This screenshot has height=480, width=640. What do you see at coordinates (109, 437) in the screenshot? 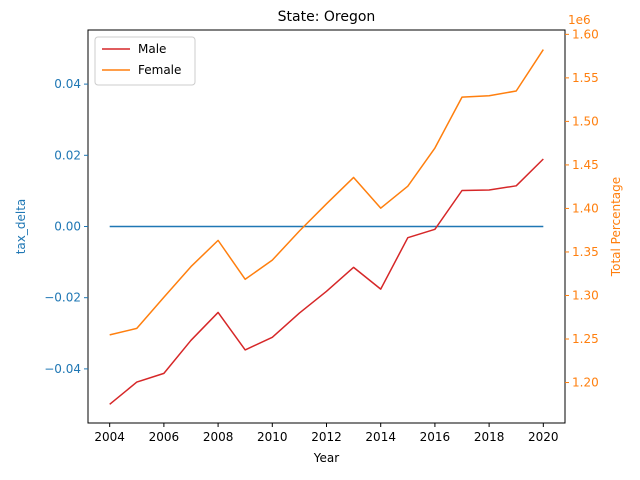
I see `x-tick-label: 2004` at bounding box center [109, 437].